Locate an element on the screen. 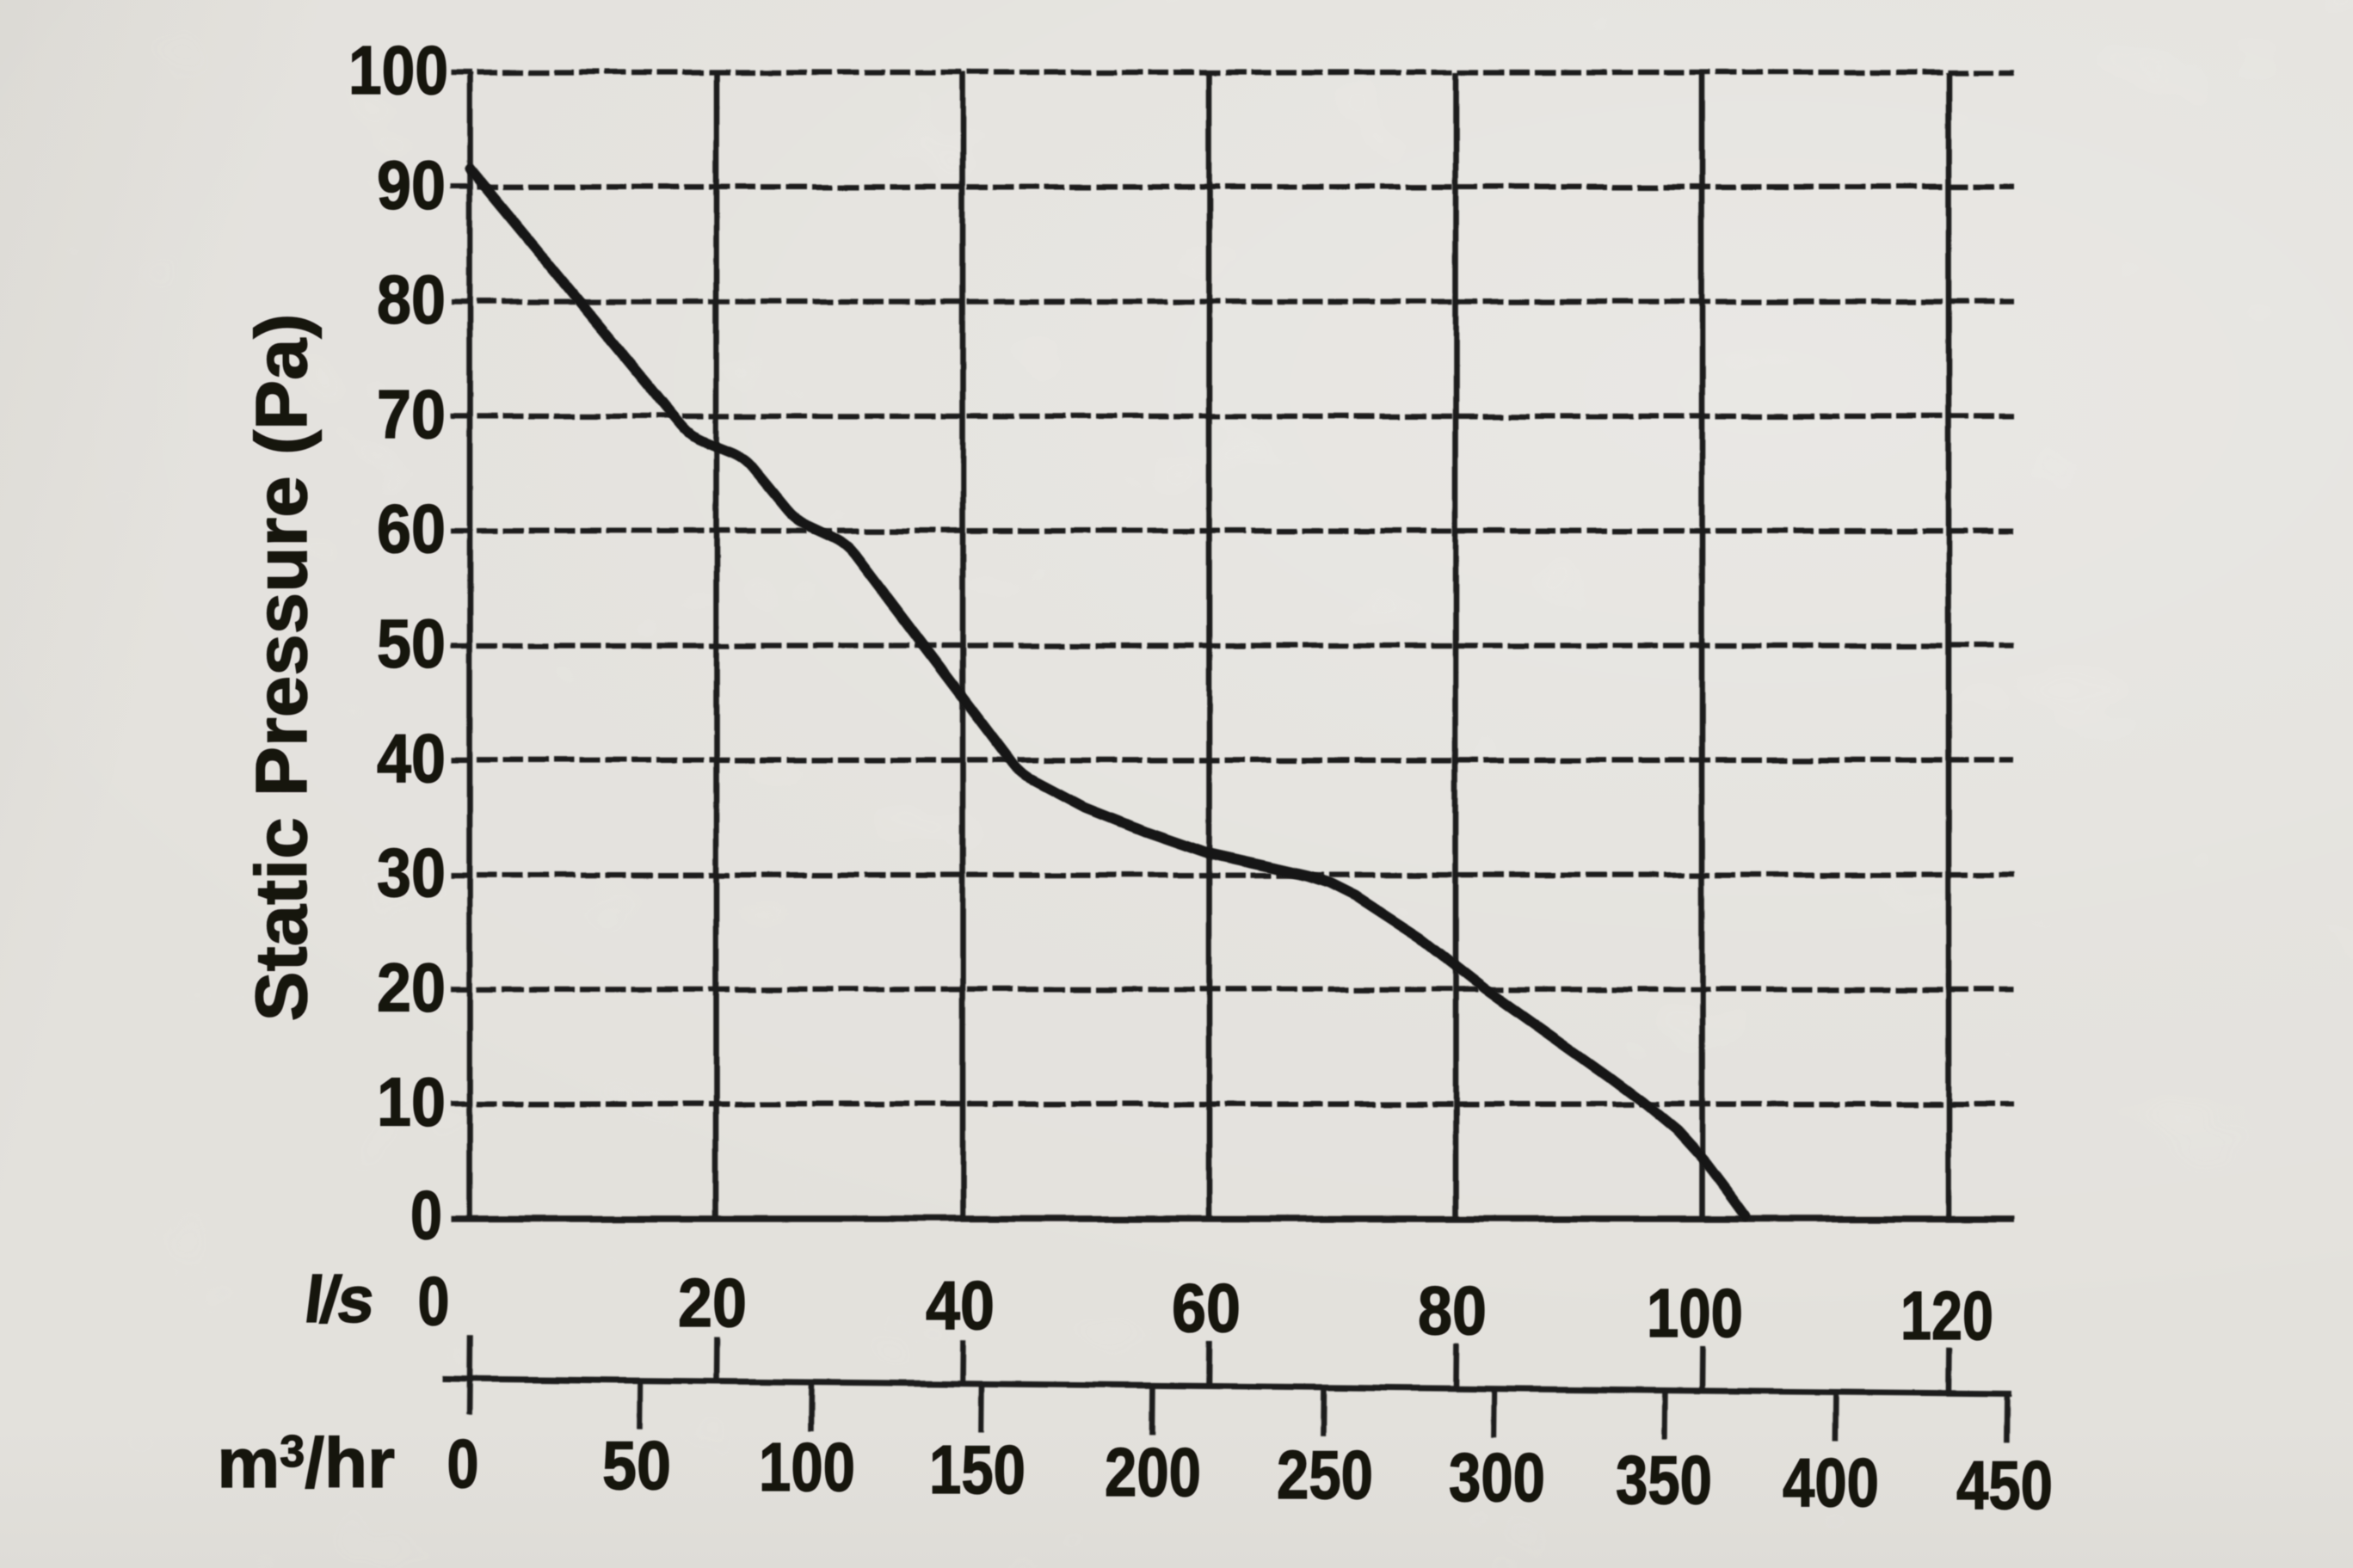  svg-text: 300 is located at coordinates (1497, 1478).